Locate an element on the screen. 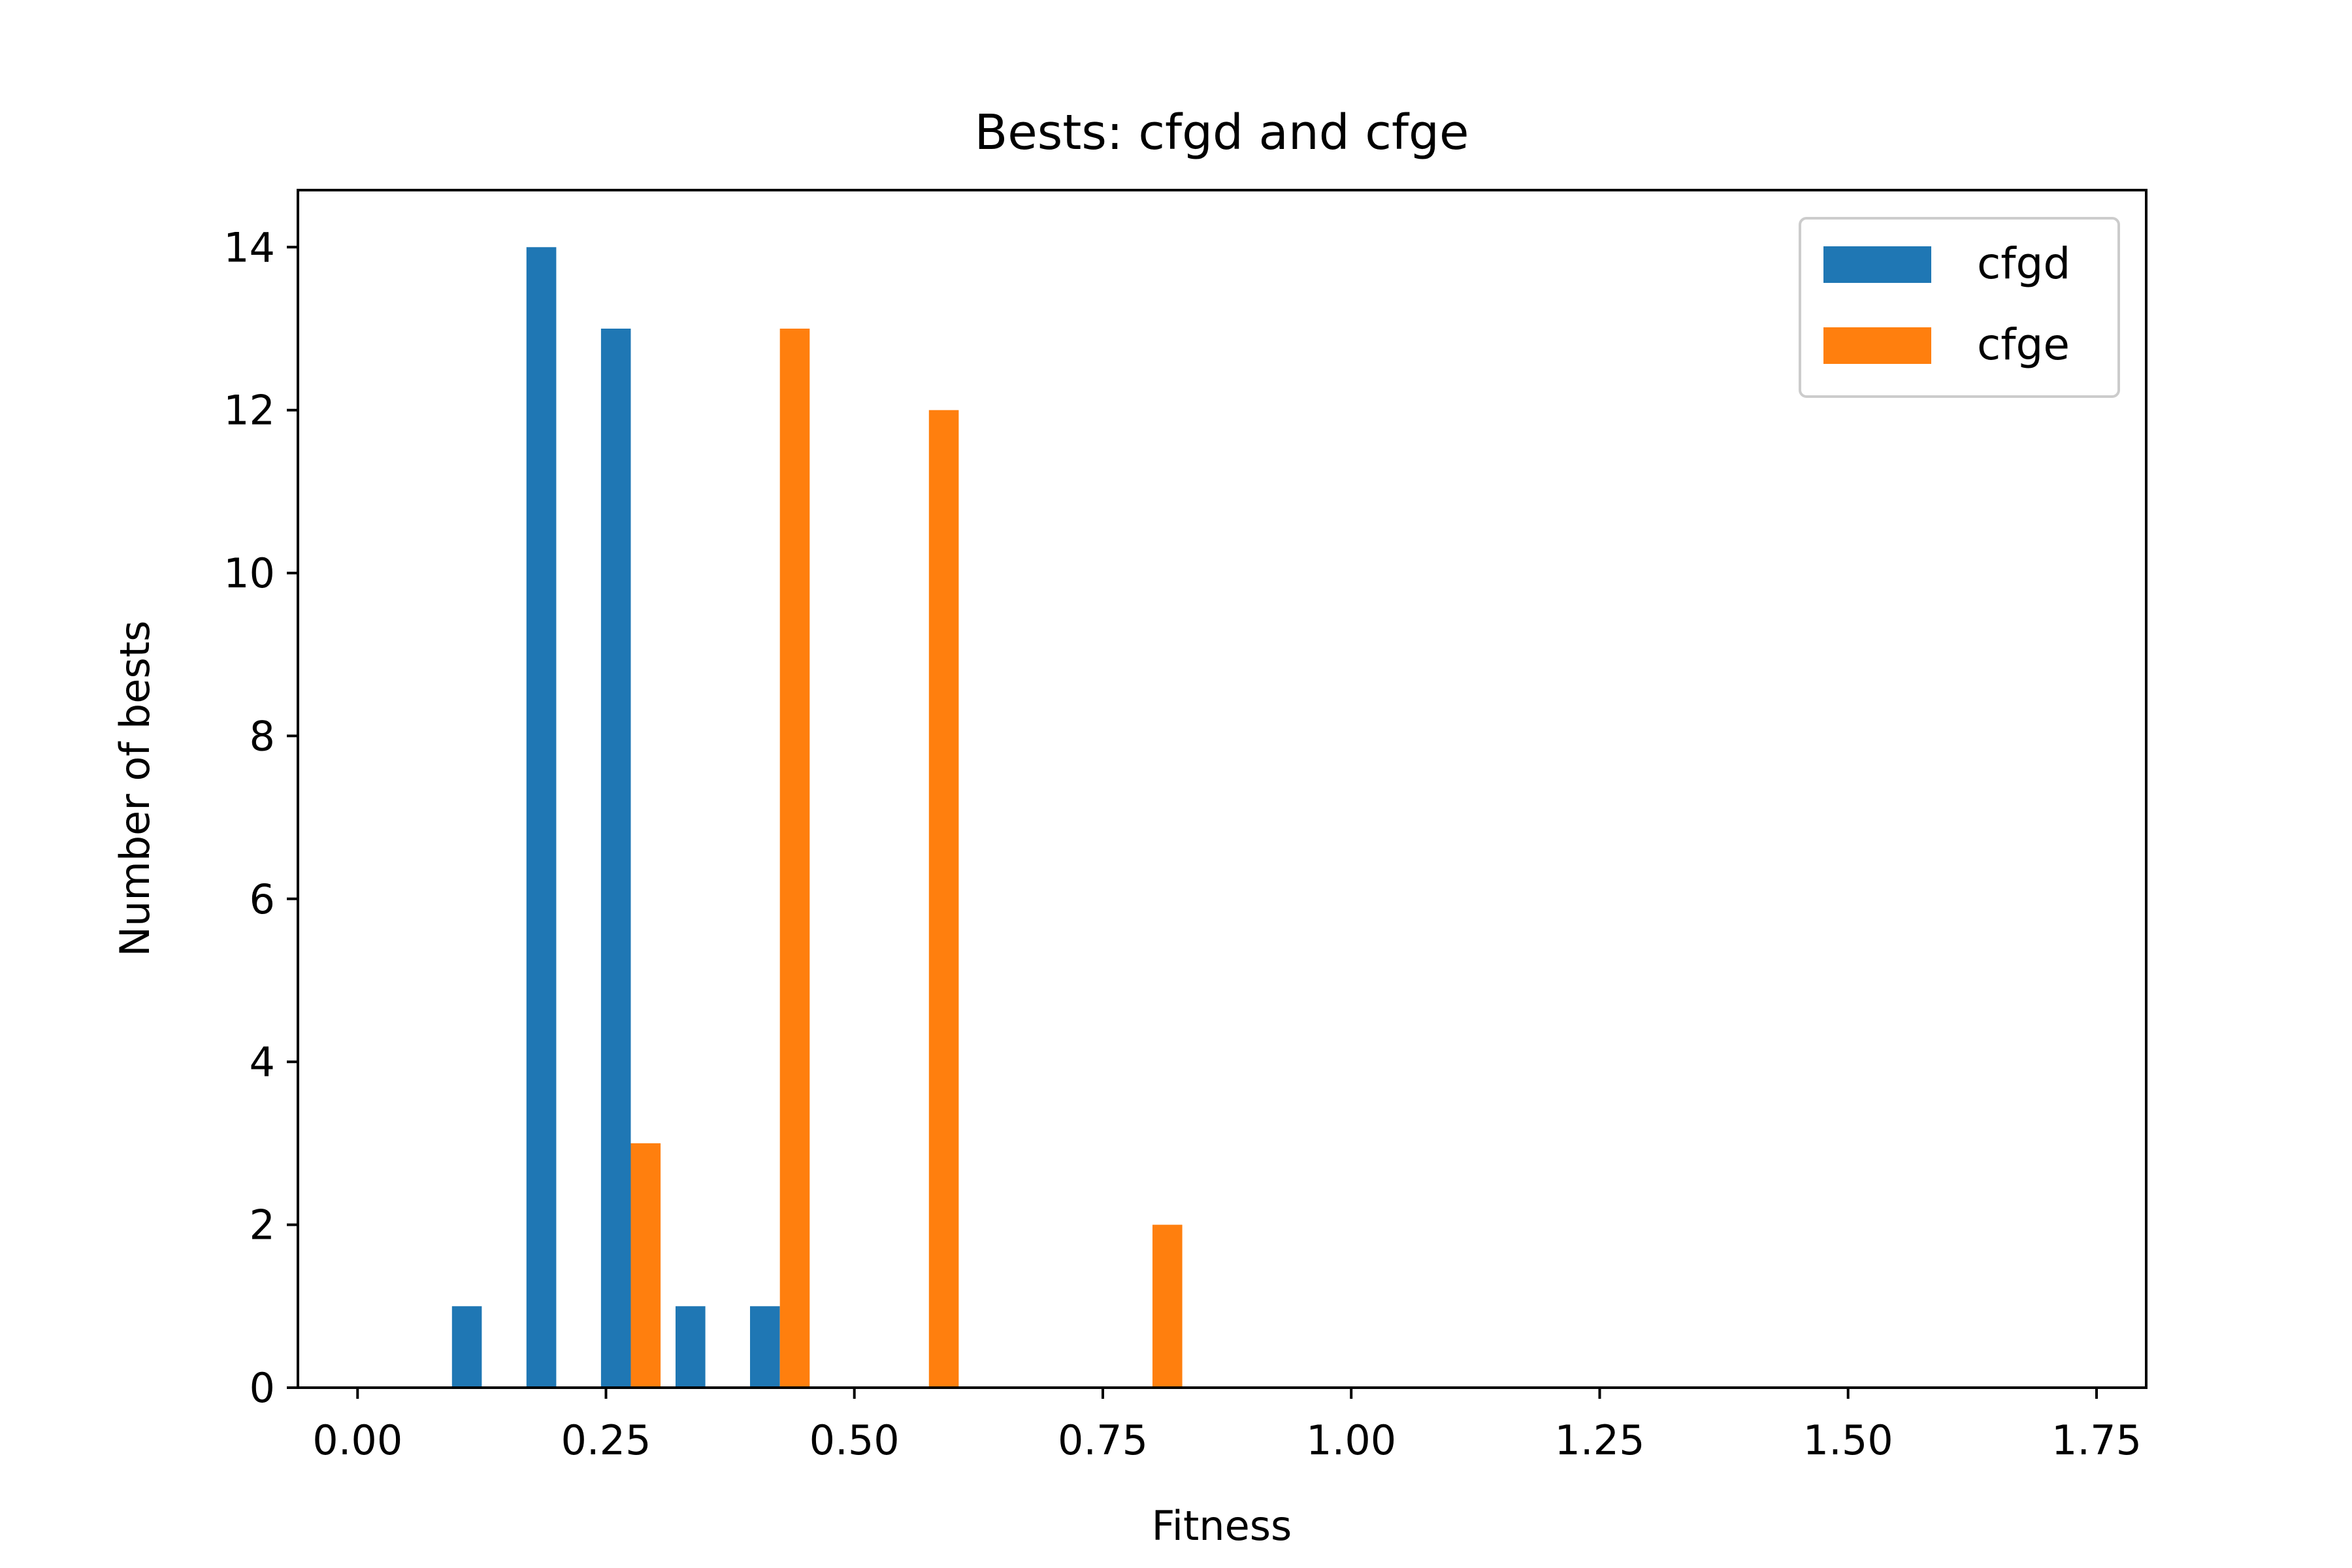 Image resolution: width=2352 pixels, height=1568 pixels. x-tick-label: 1.75 is located at coordinates (2096, 1440).